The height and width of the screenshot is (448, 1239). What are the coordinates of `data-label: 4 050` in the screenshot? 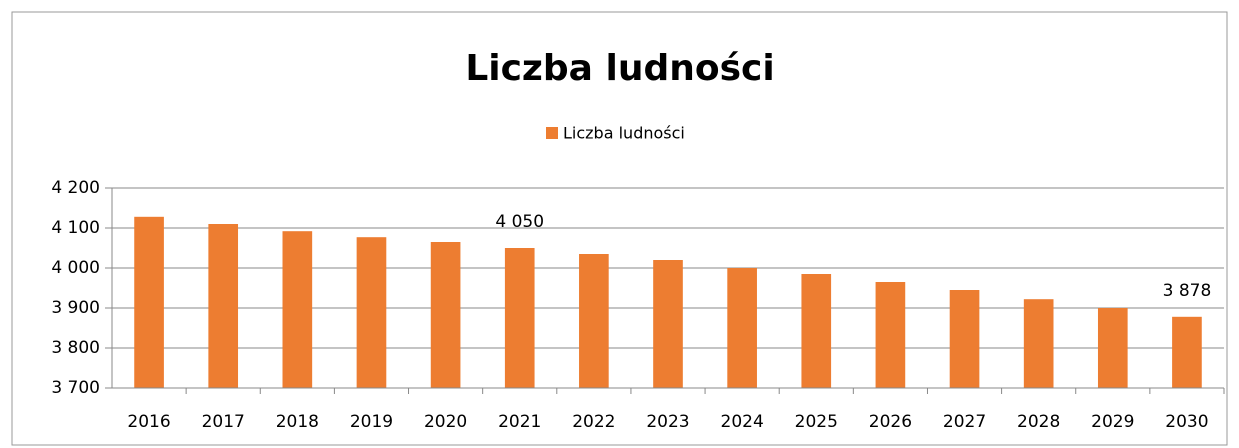 It's located at (519, 222).